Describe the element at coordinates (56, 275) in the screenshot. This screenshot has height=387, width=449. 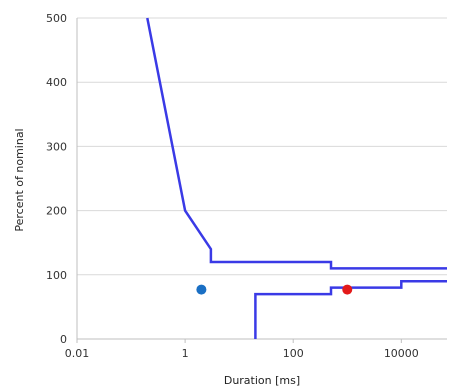
I see `y-tick-label: 100` at that location.